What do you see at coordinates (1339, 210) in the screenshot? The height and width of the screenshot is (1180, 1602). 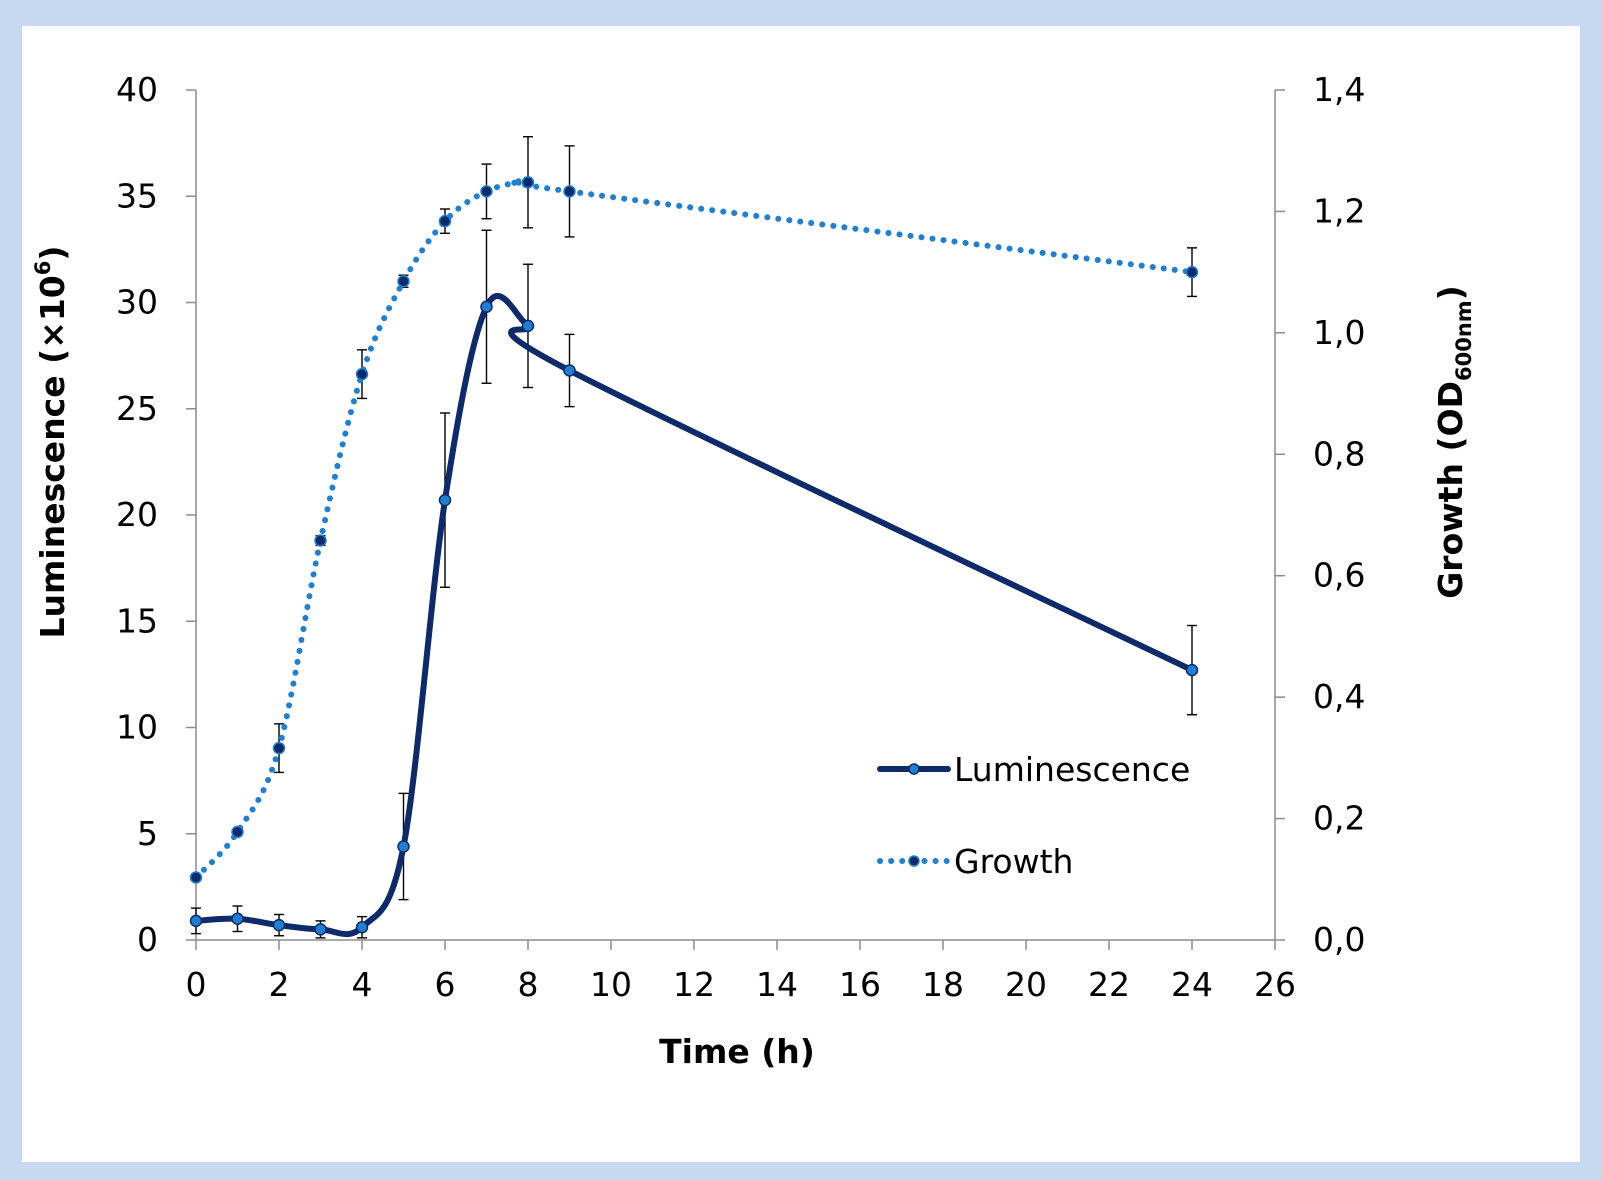 I see `right-y-tick-label: 1,2` at bounding box center [1339, 210].